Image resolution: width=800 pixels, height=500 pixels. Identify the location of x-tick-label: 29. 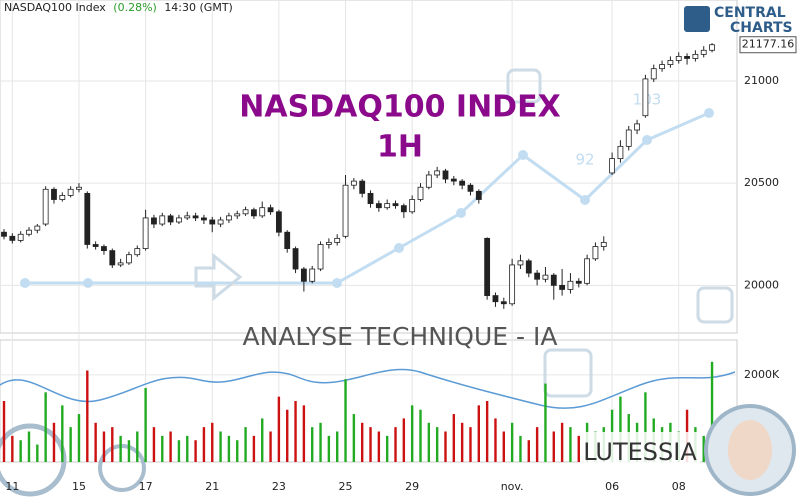
(412, 486).